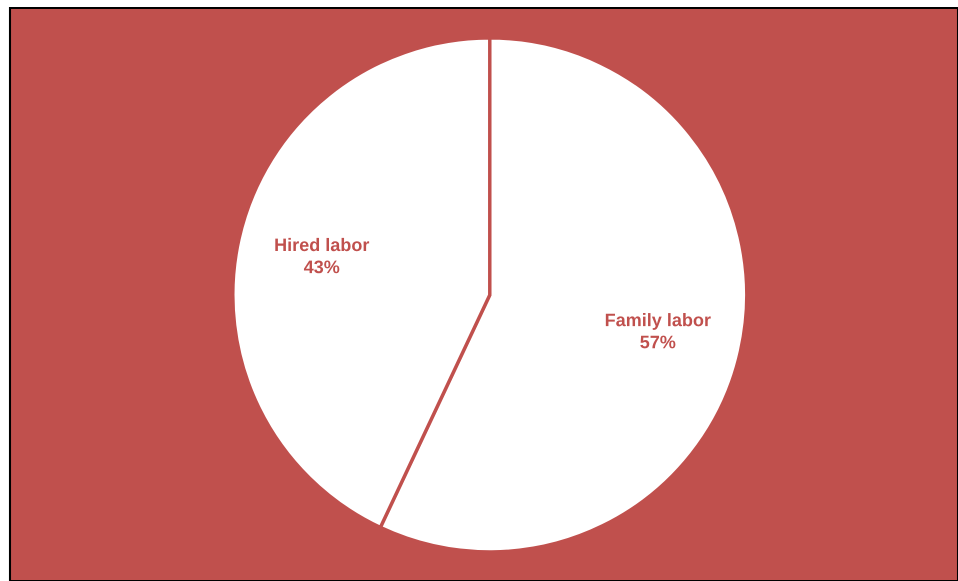 Image resolution: width=958 pixels, height=581 pixels. What do you see at coordinates (658, 342) in the screenshot?
I see `data-label: 57%` at bounding box center [658, 342].